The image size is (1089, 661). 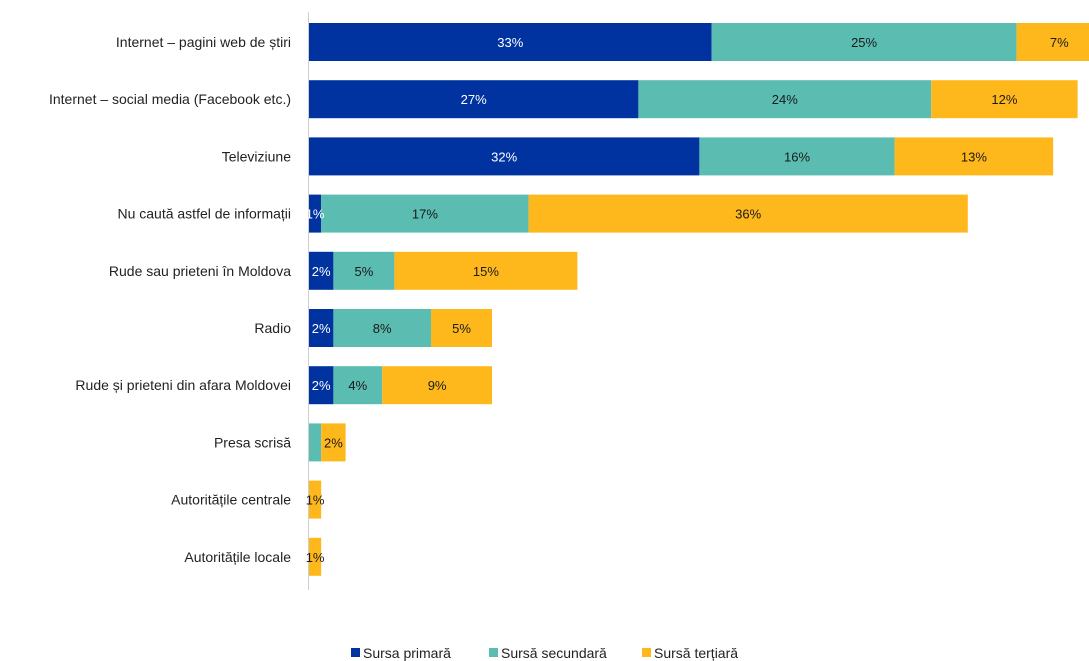 What do you see at coordinates (272, 328) in the screenshot?
I see `category-label: Radio` at bounding box center [272, 328].